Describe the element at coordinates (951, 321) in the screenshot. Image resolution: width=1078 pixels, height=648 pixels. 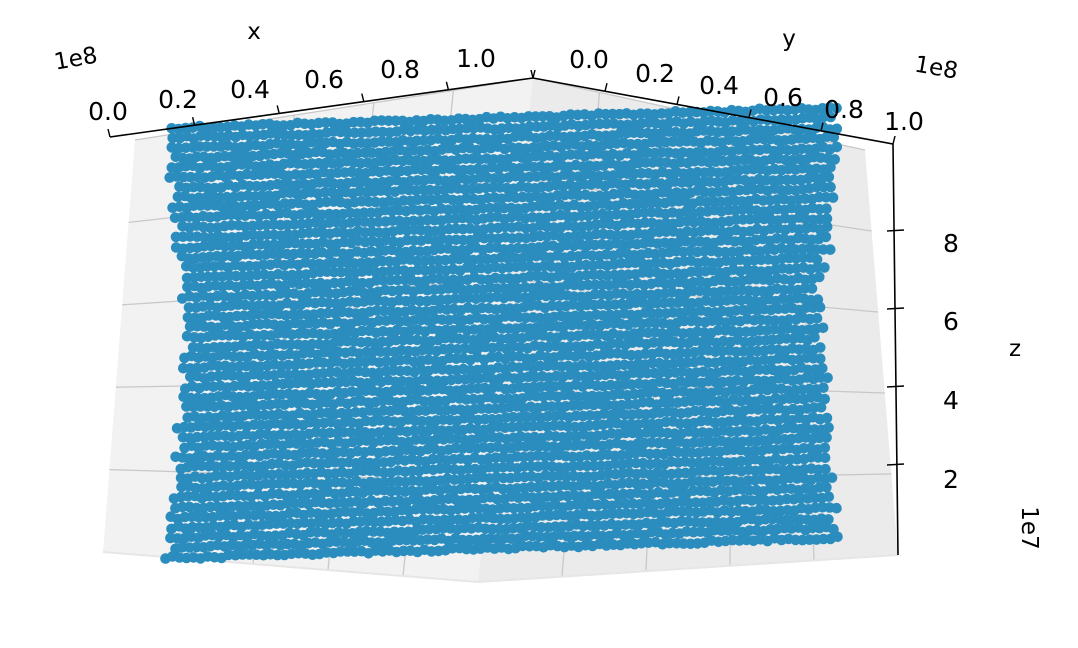
I see `z-tick-label: 6` at that location.